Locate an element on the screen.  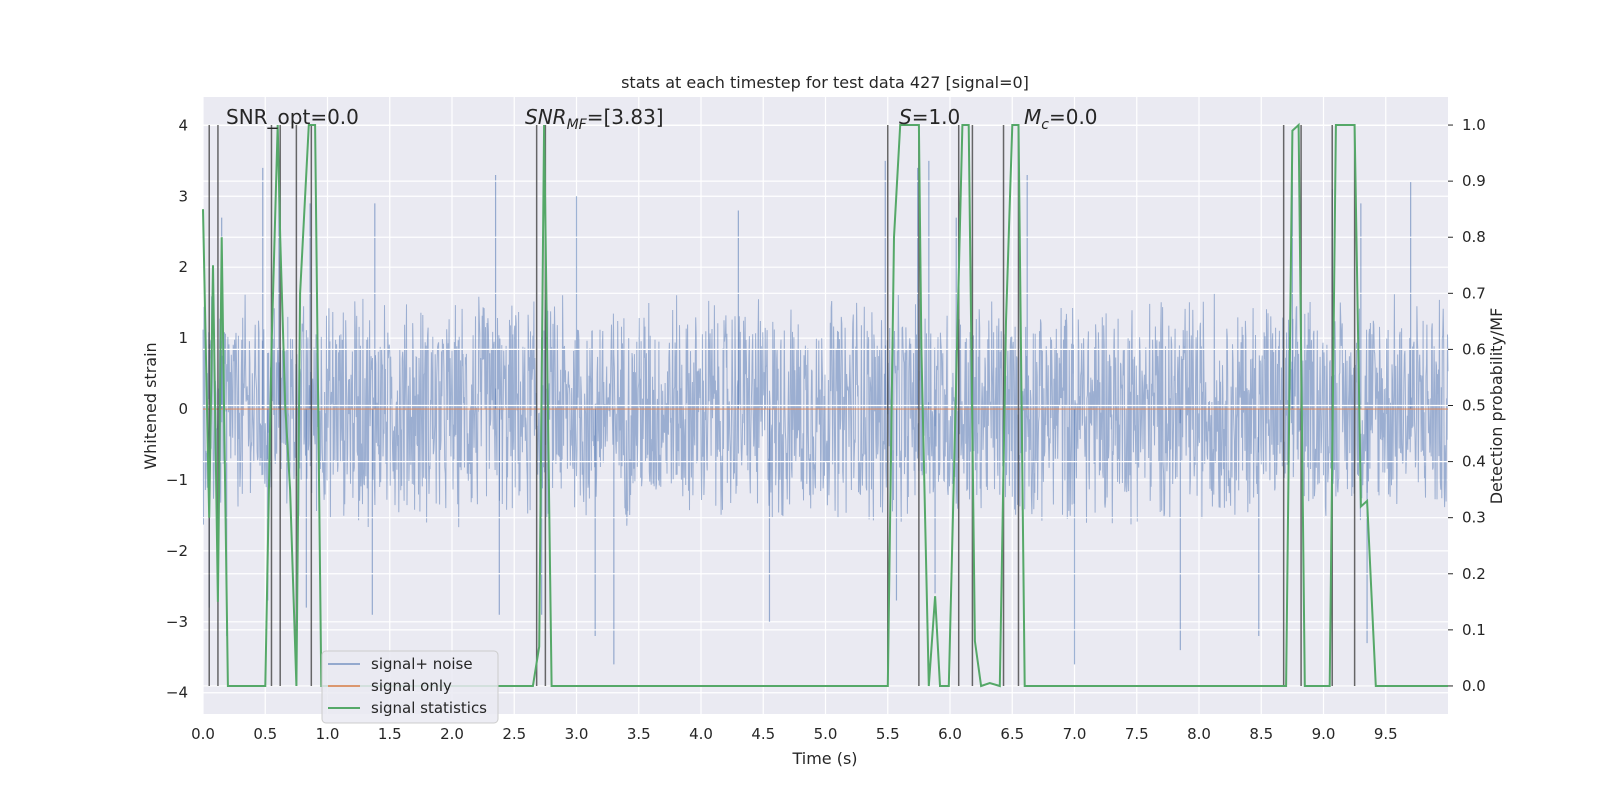
right-y-tick-label-6: 0.4 is located at coordinates (1474, 462).